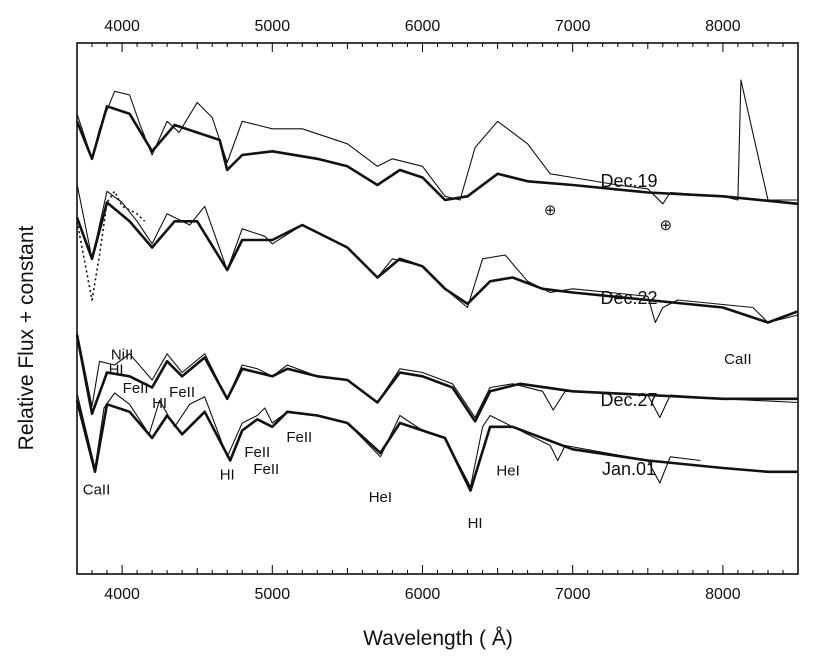  What do you see at coordinates (273, 594) in the screenshot?
I see `bottom-tick-label-5000: 5000` at bounding box center [273, 594].